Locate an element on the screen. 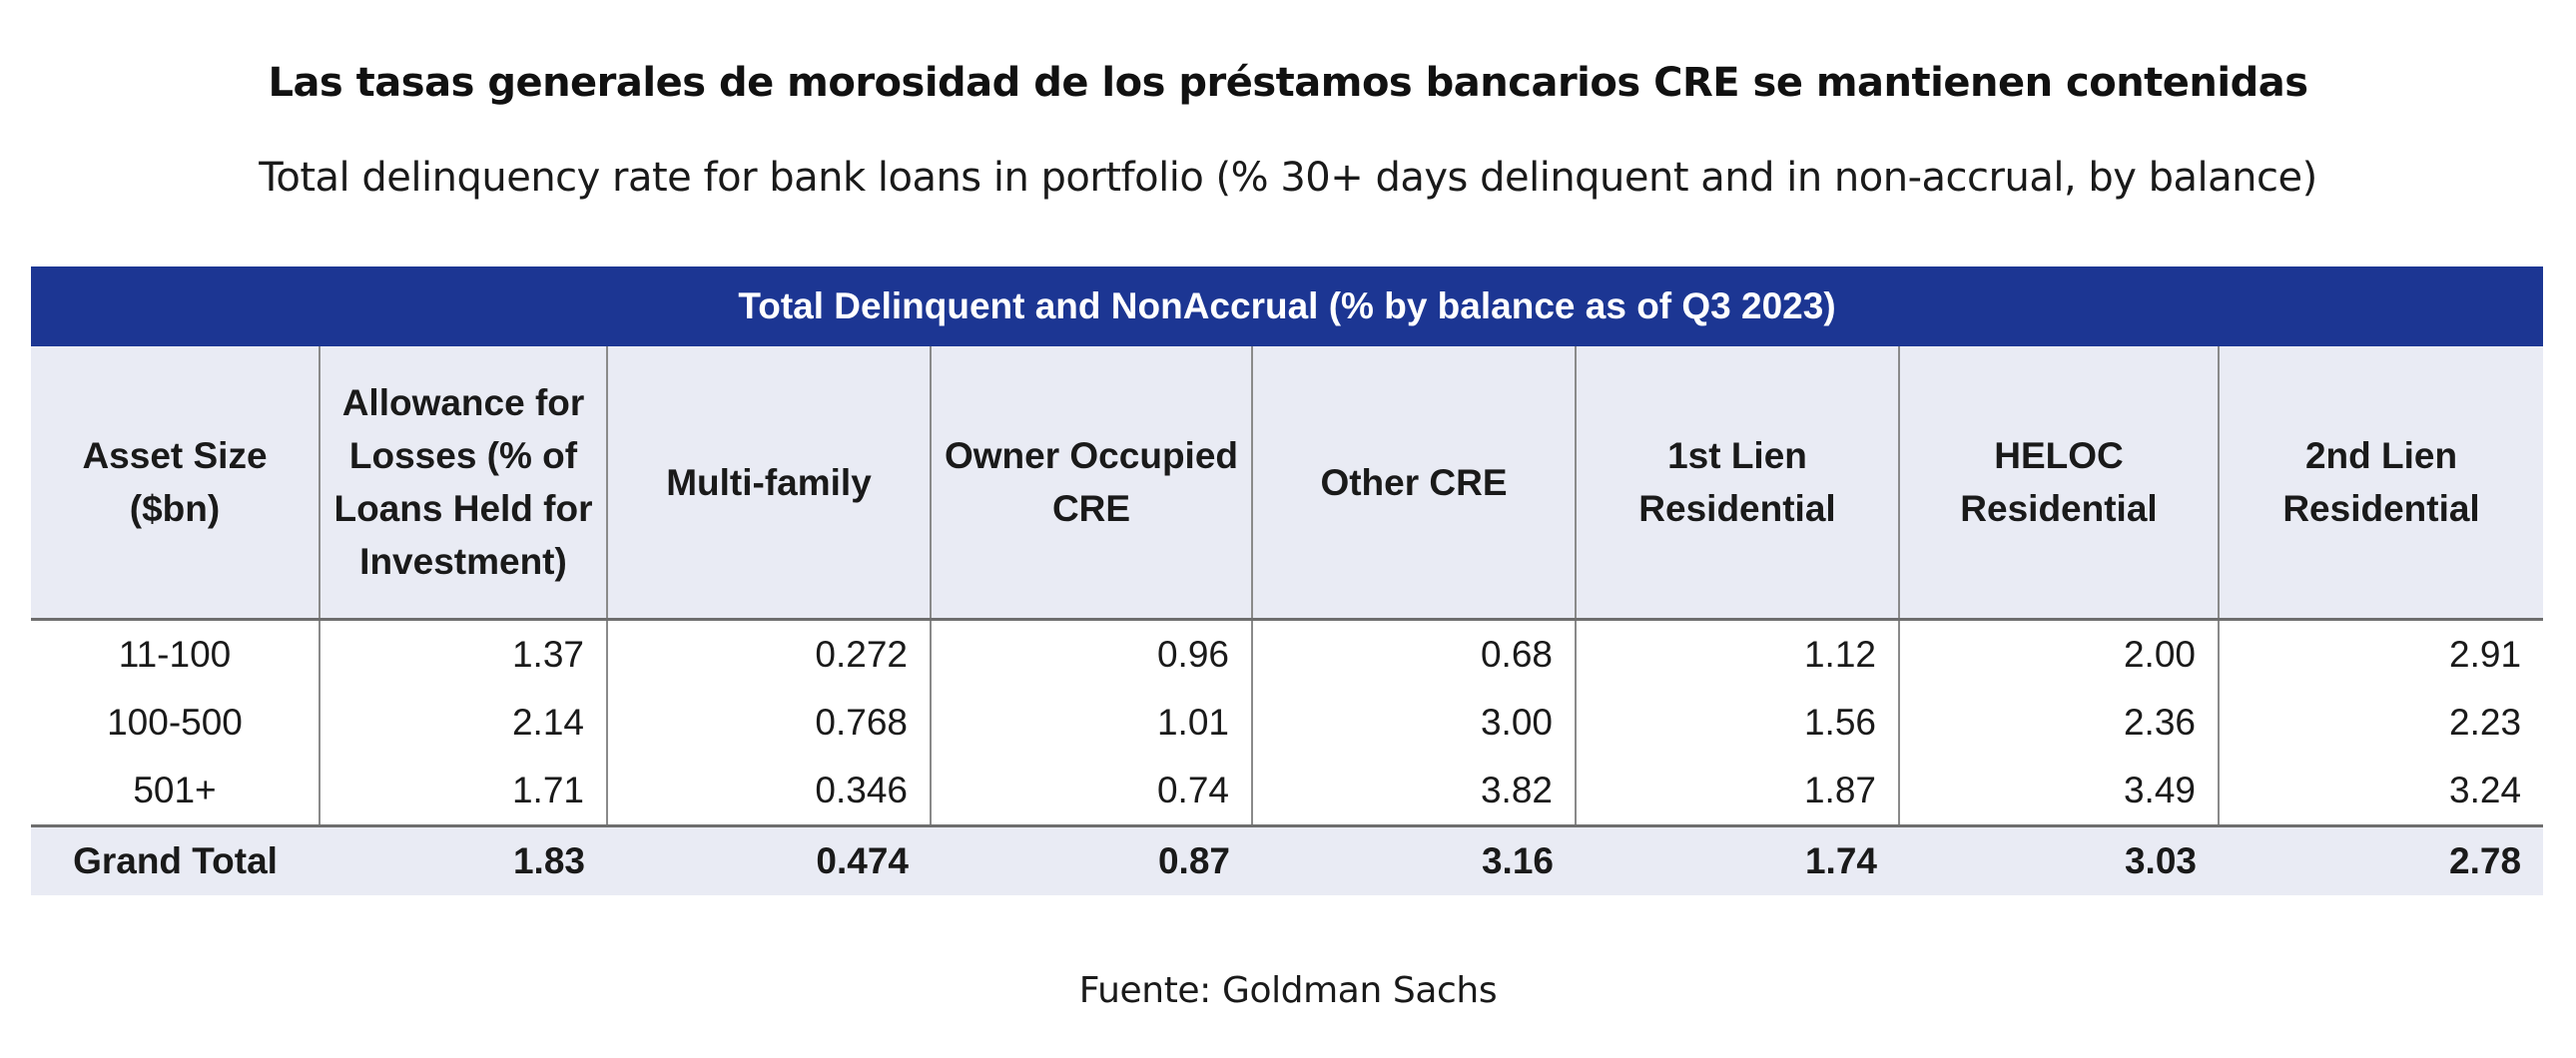  column-header: 1st Lien Residential is located at coordinates (1737, 483).